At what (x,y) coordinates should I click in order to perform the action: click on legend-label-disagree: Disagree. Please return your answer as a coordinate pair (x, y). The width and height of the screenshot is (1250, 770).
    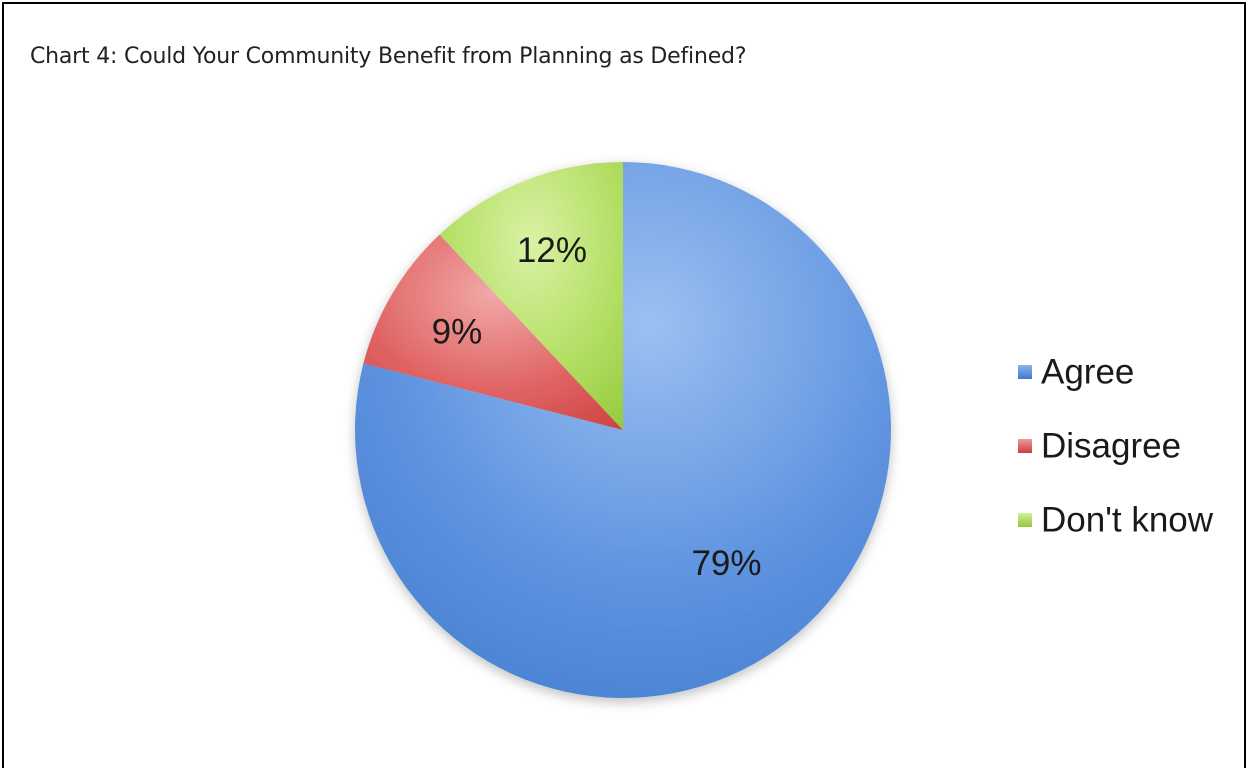
    Looking at the image, I should click on (1111, 446).